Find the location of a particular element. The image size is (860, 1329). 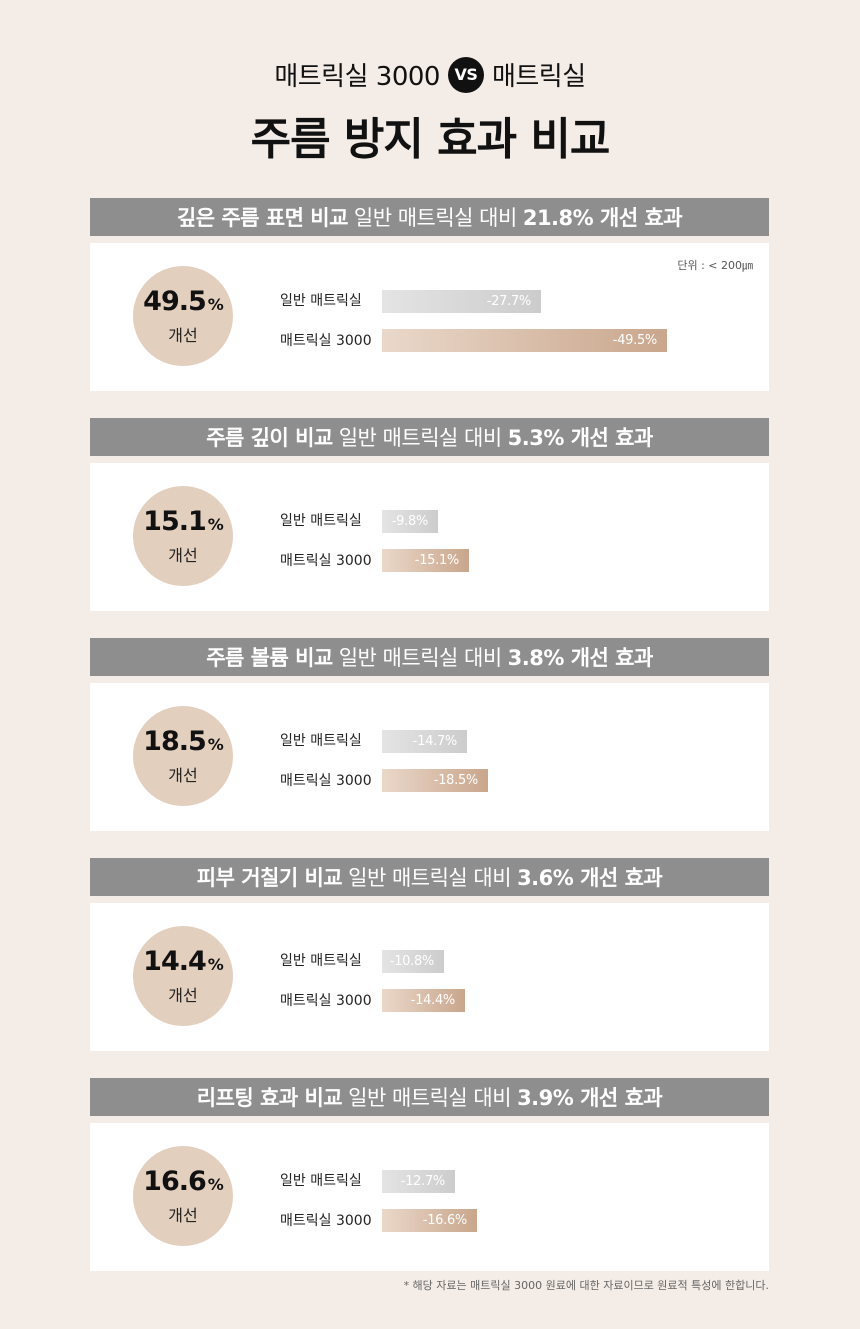

bar-value-label: -14.7% is located at coordinates (435, 741).